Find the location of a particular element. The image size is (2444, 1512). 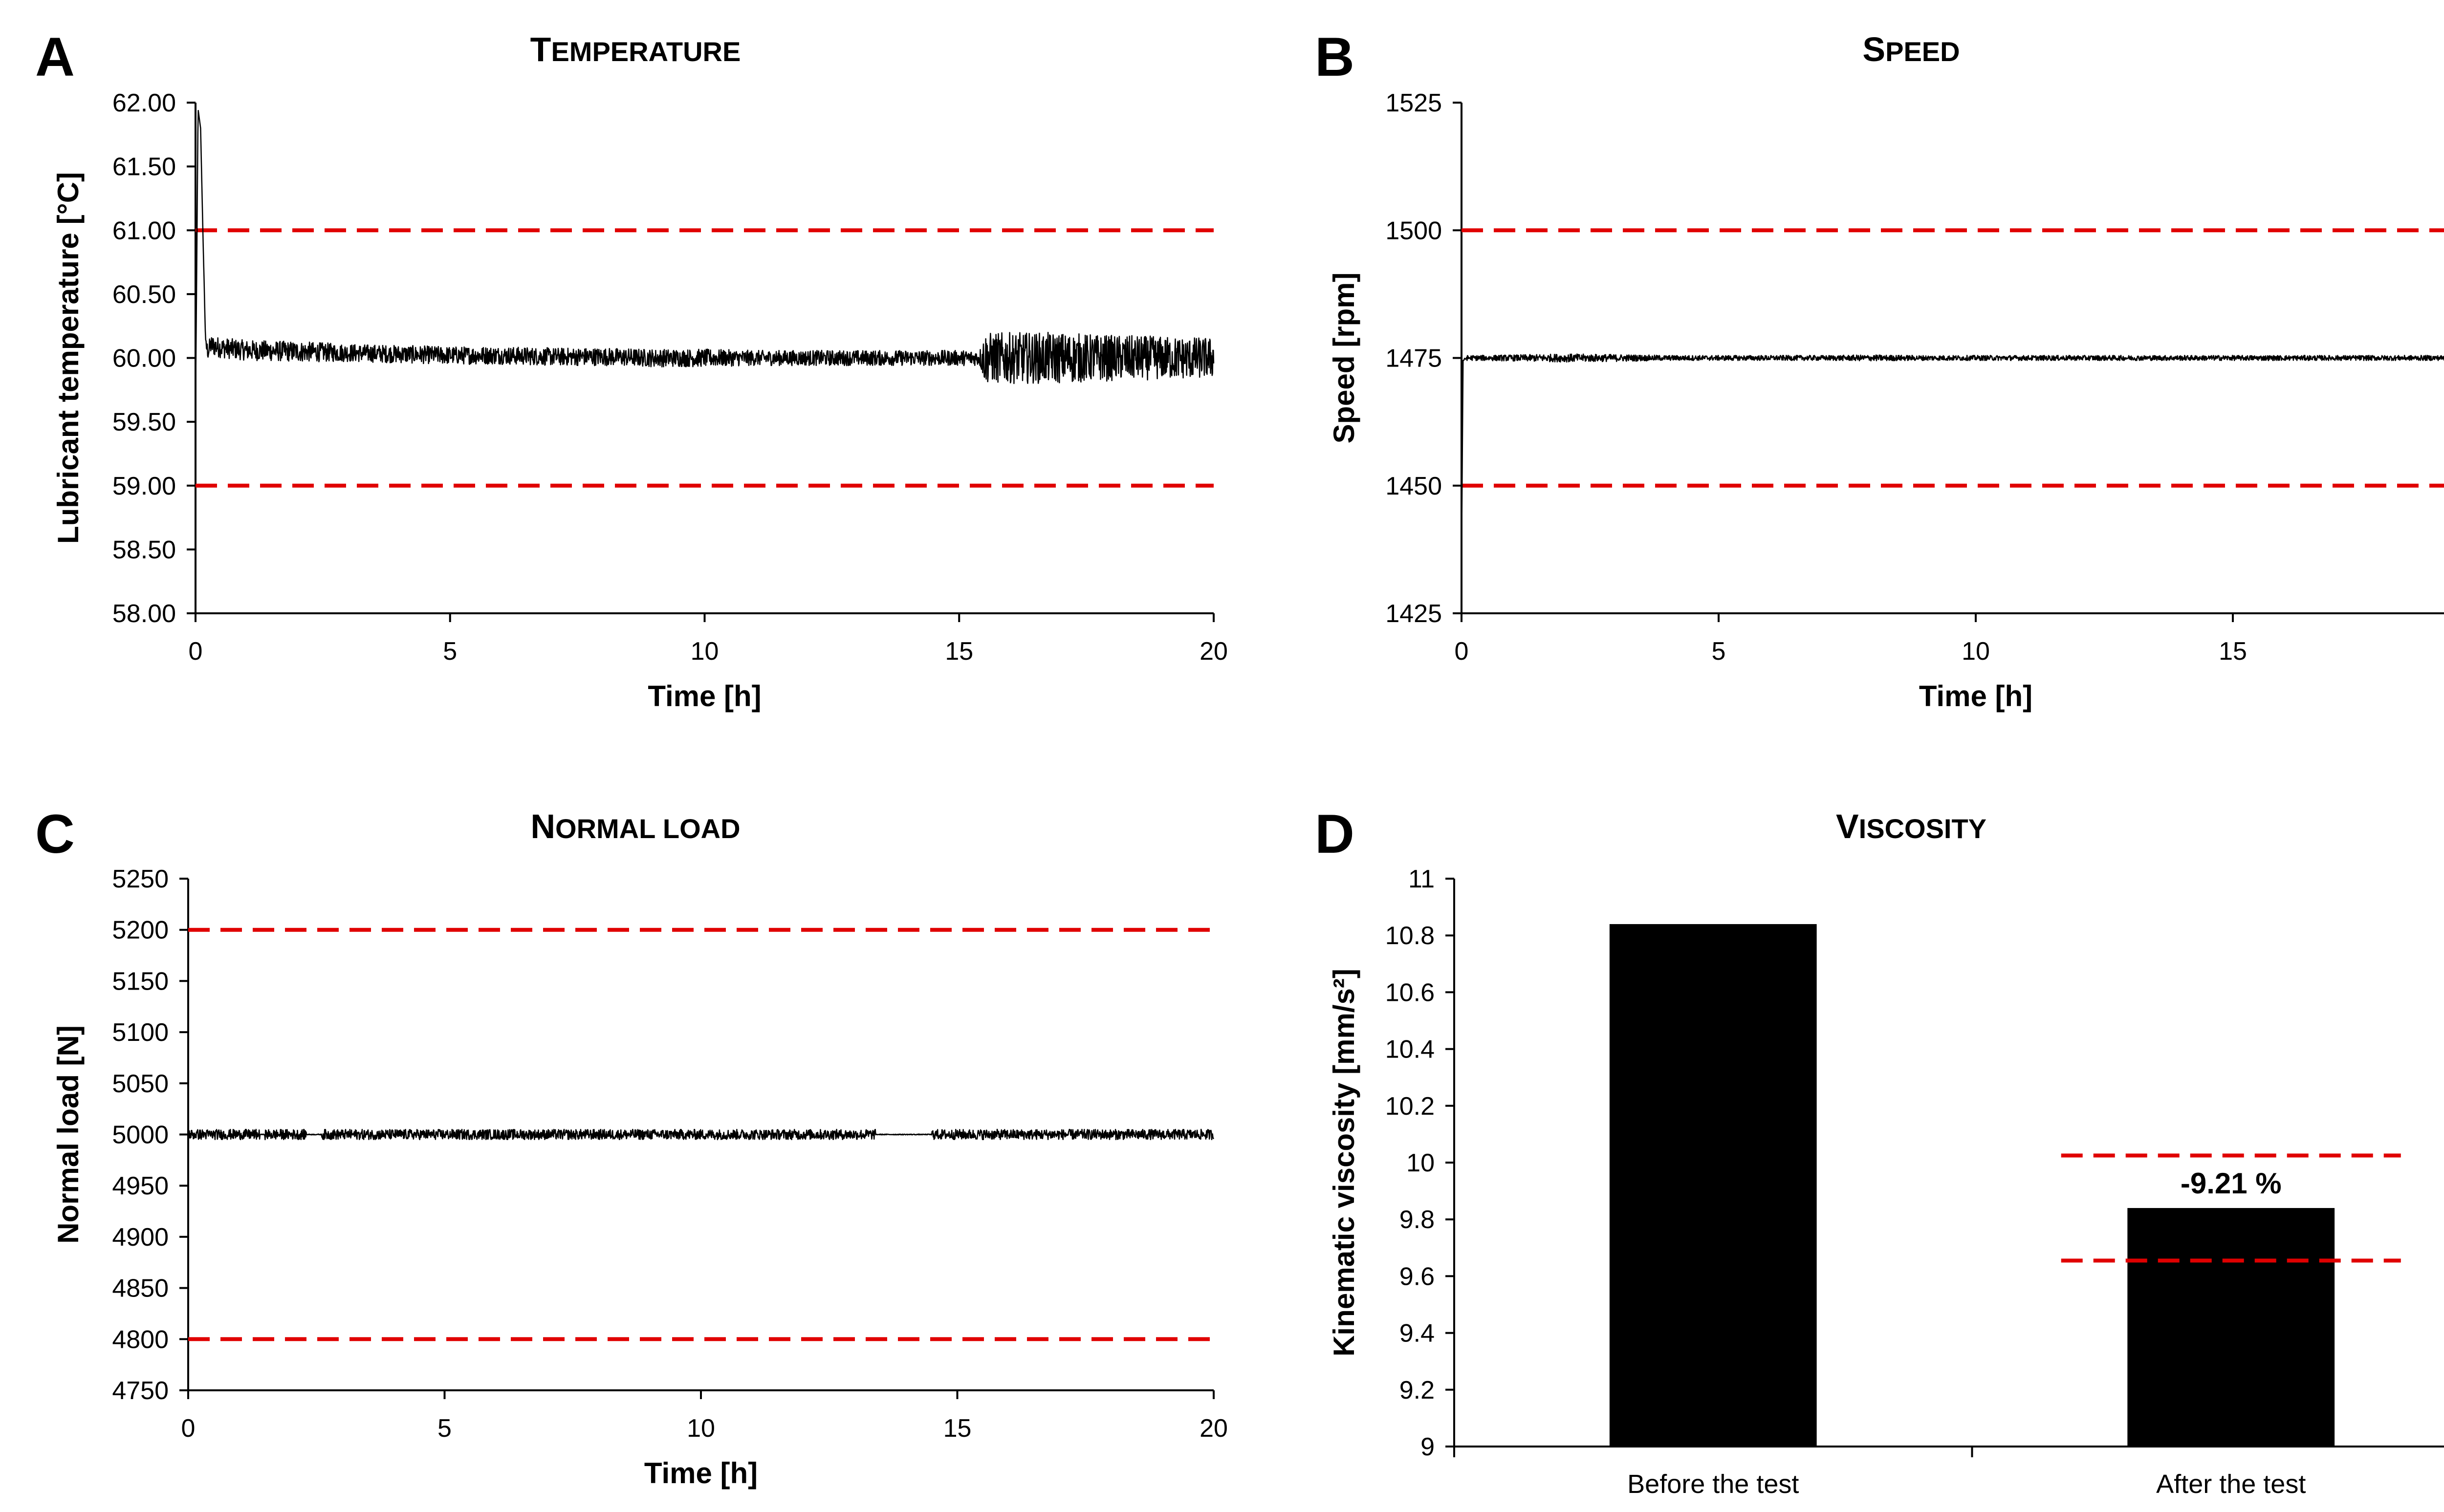

y-tick-label: 5100 is located at coordinates (140, 1032).